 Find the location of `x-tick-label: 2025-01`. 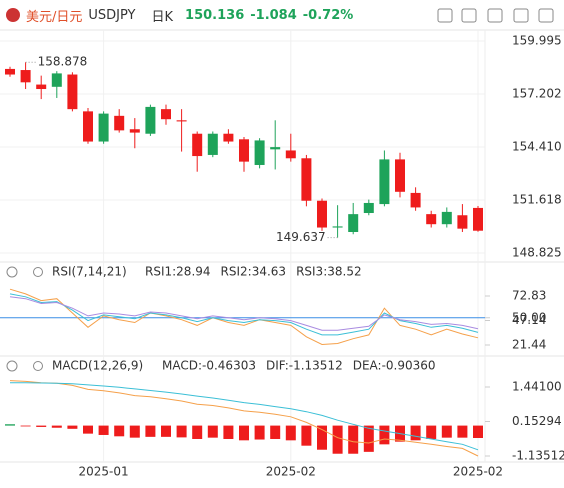

x-tick-label: 2025-01 is located at coordinates (104, 472).